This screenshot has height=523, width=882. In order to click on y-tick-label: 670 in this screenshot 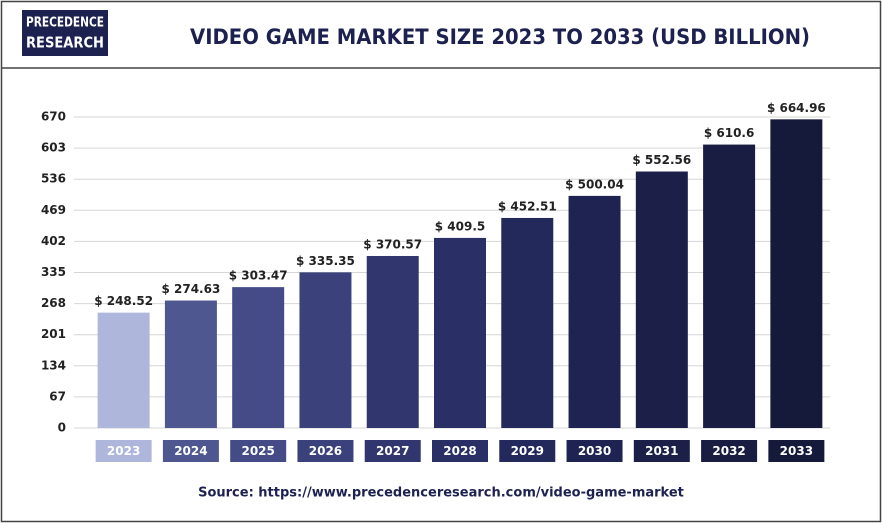, I will do `click(53, 117)`.